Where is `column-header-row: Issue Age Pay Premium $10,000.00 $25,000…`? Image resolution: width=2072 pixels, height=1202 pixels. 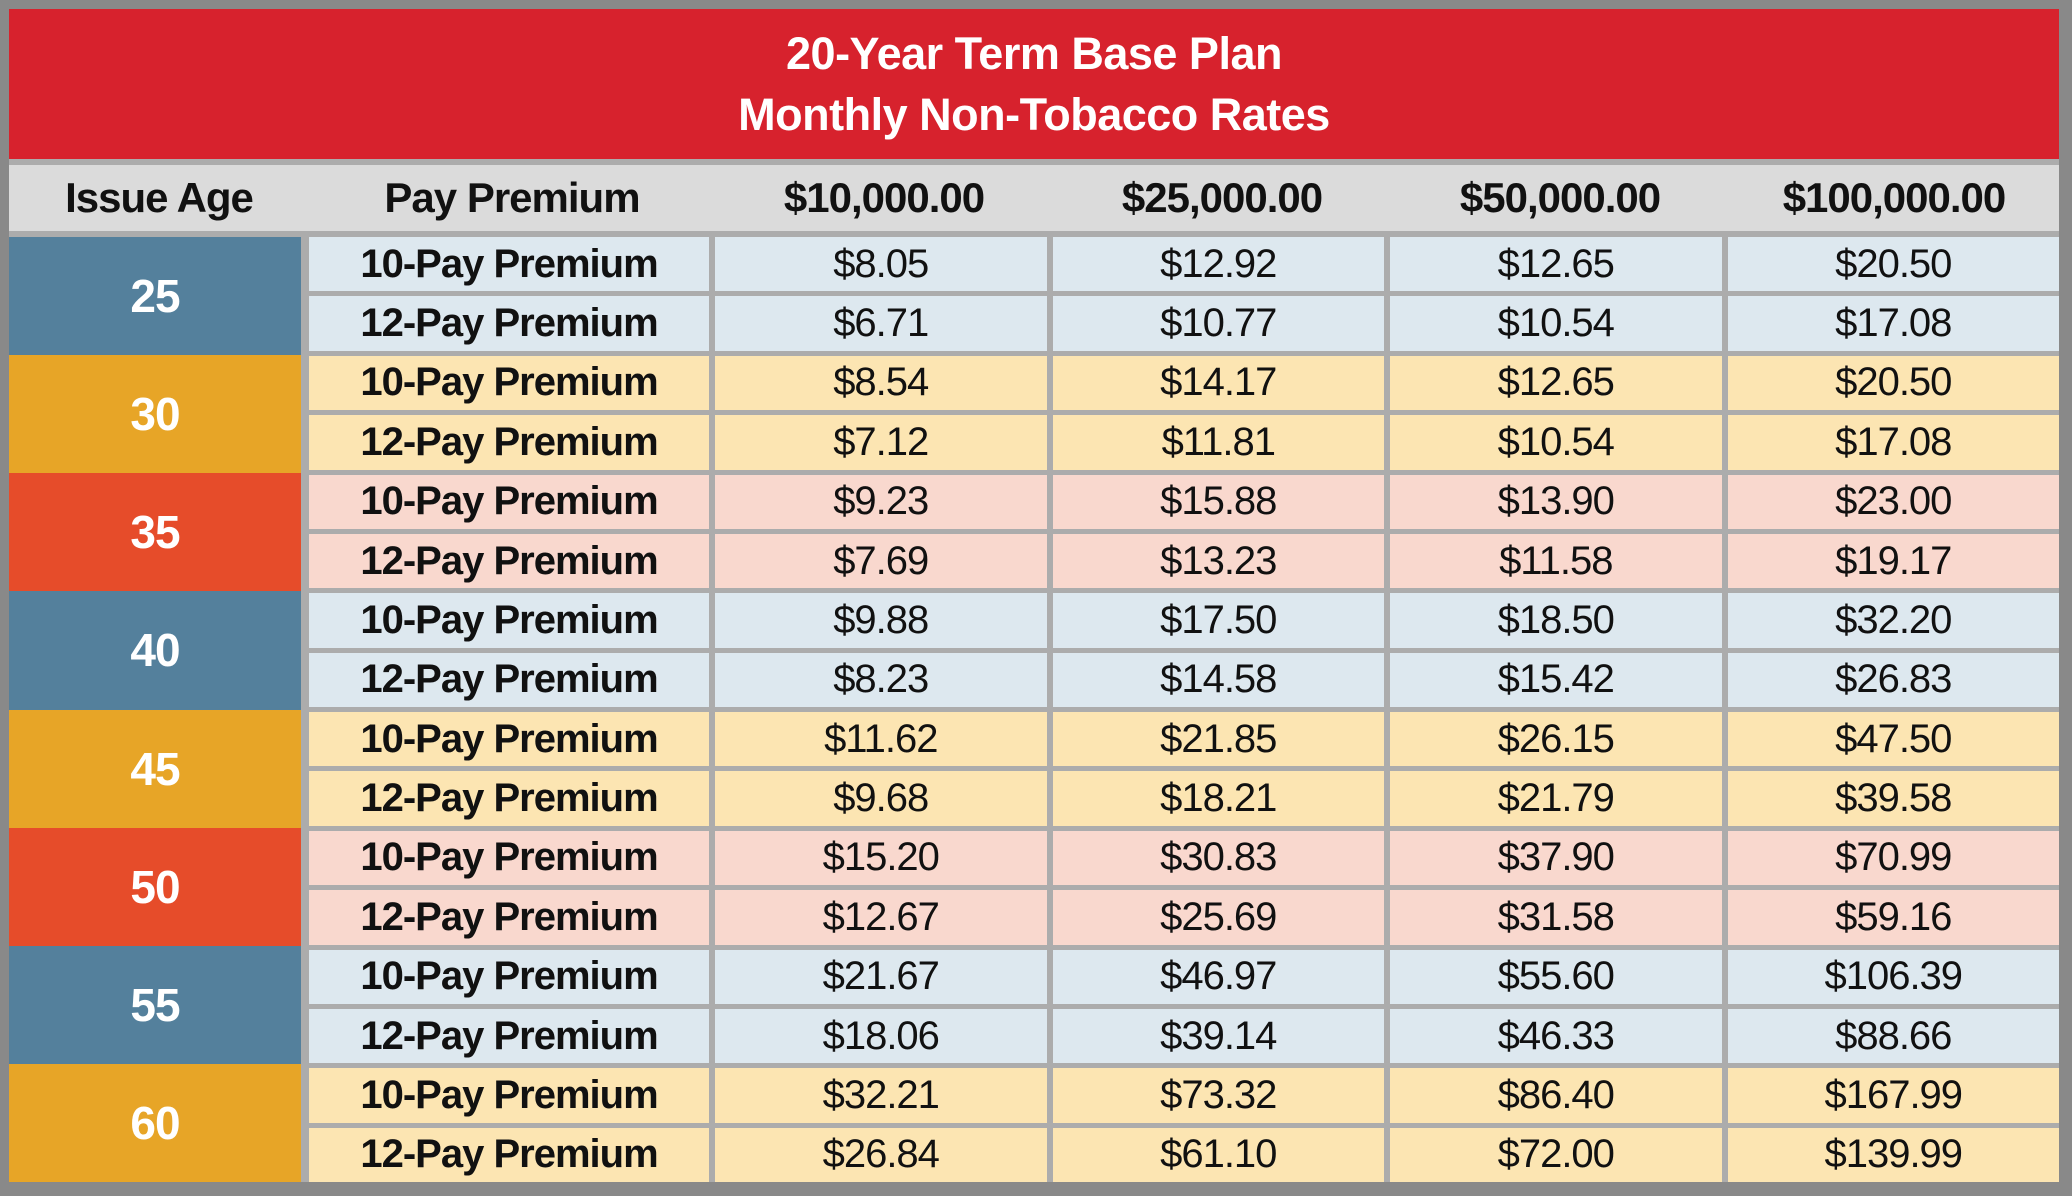 column-header-row: Issue Age Pay Premium $10,000.00 $25,000… is located at coordinates (1034, 198).